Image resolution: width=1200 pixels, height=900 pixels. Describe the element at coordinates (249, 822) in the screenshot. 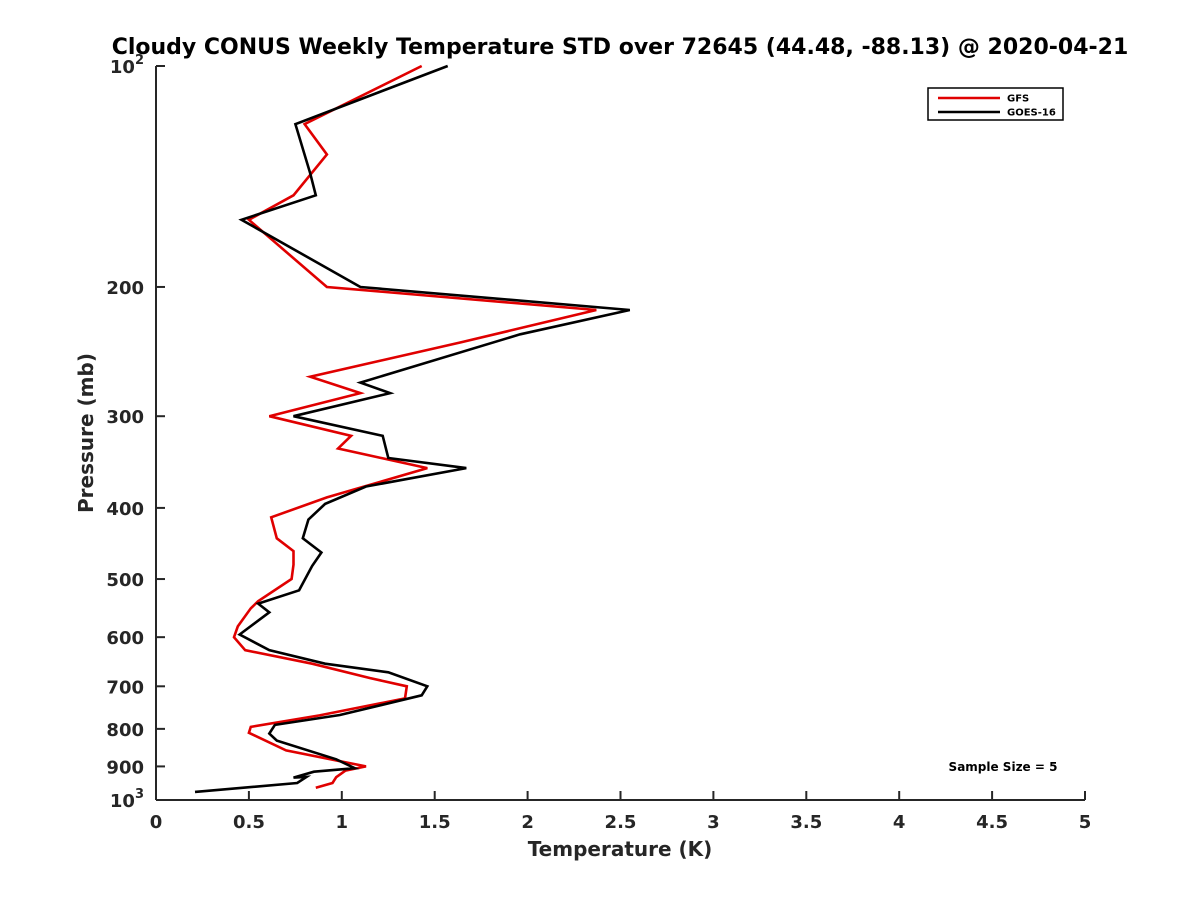

I see `x-tick-label: 0.5` at that location.